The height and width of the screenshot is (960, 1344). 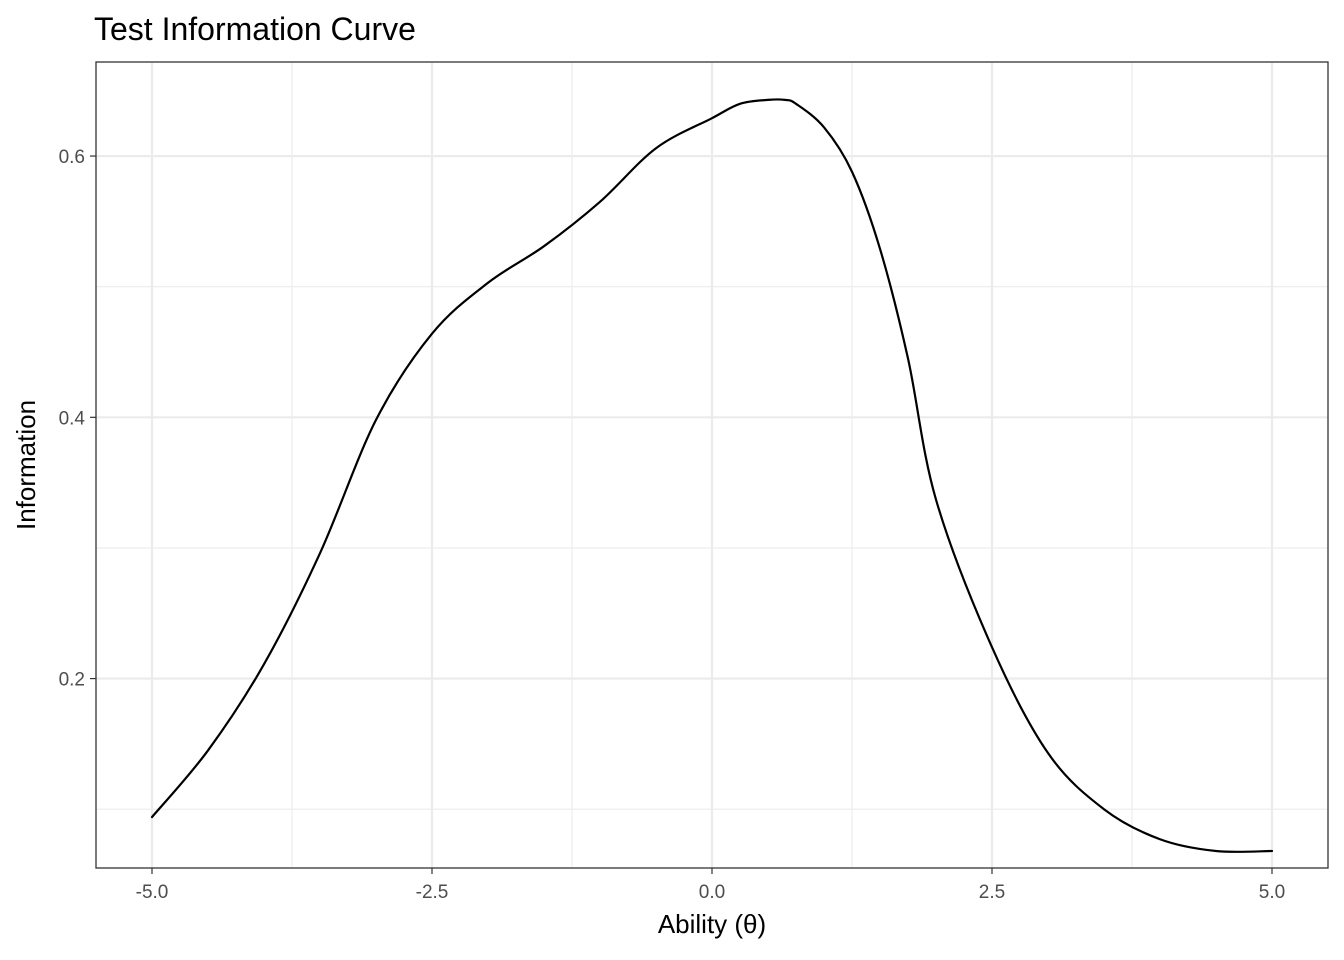 What do you see at coordinates (72, 418) in the screenshot?
I see `y-tick-label: 0.4` at bounding box center [72, 418].